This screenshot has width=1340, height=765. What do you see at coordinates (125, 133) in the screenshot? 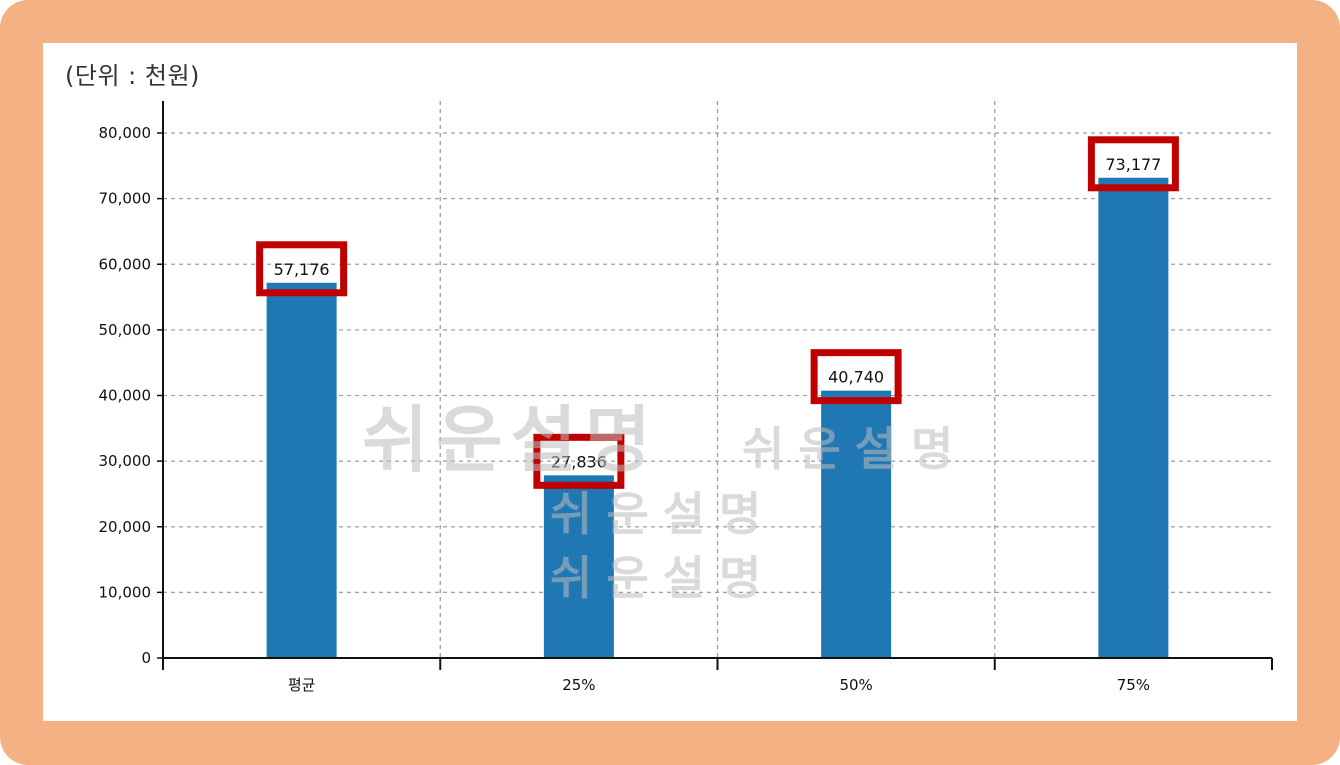
I see `y-tick-label: 80,000` at bounding box center [125, 133].